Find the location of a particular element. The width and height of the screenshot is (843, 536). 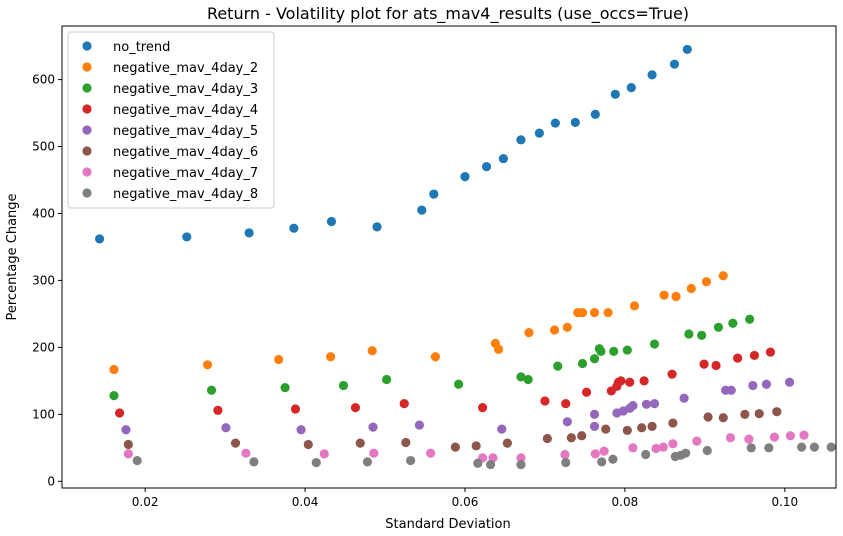

legend-item: negative_mav_4day_5 is located at coordinates (170, 131).